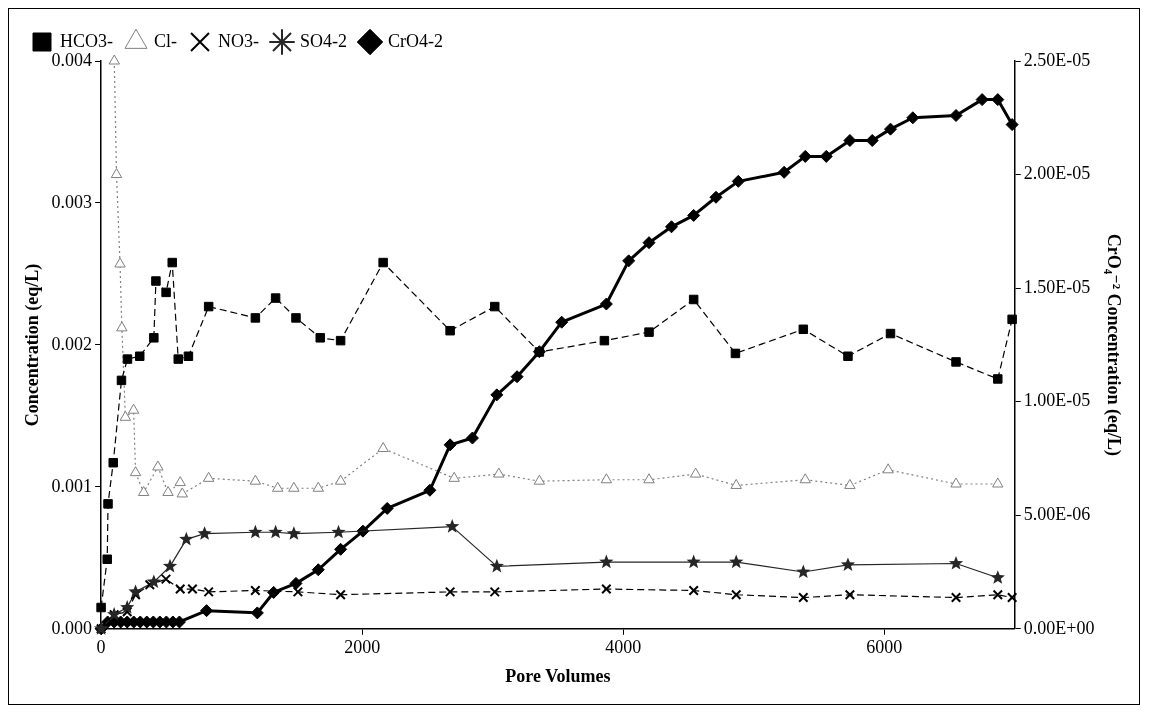 This screenshot has height=717, width=1150. Describe the element at coordinates (1057, 59) in the screenshot. I see `y2-tick-label: 2.50E-05` at that location.